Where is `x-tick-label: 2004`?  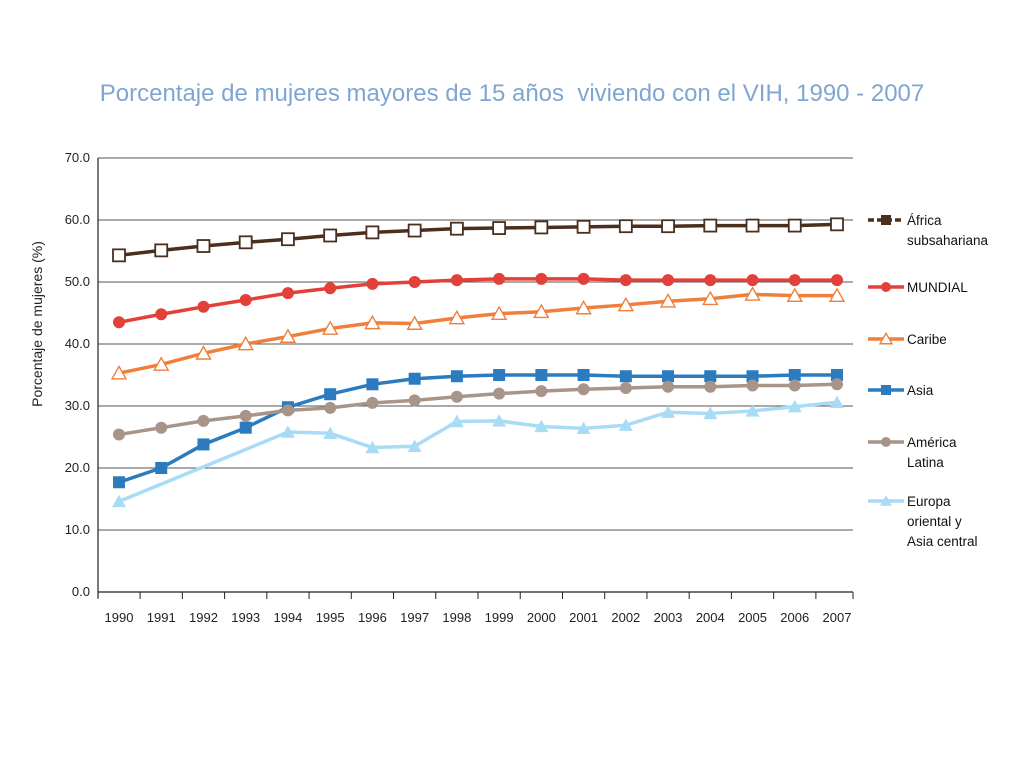 x-tick-label: 2004 is located at coordinates (710, 617).